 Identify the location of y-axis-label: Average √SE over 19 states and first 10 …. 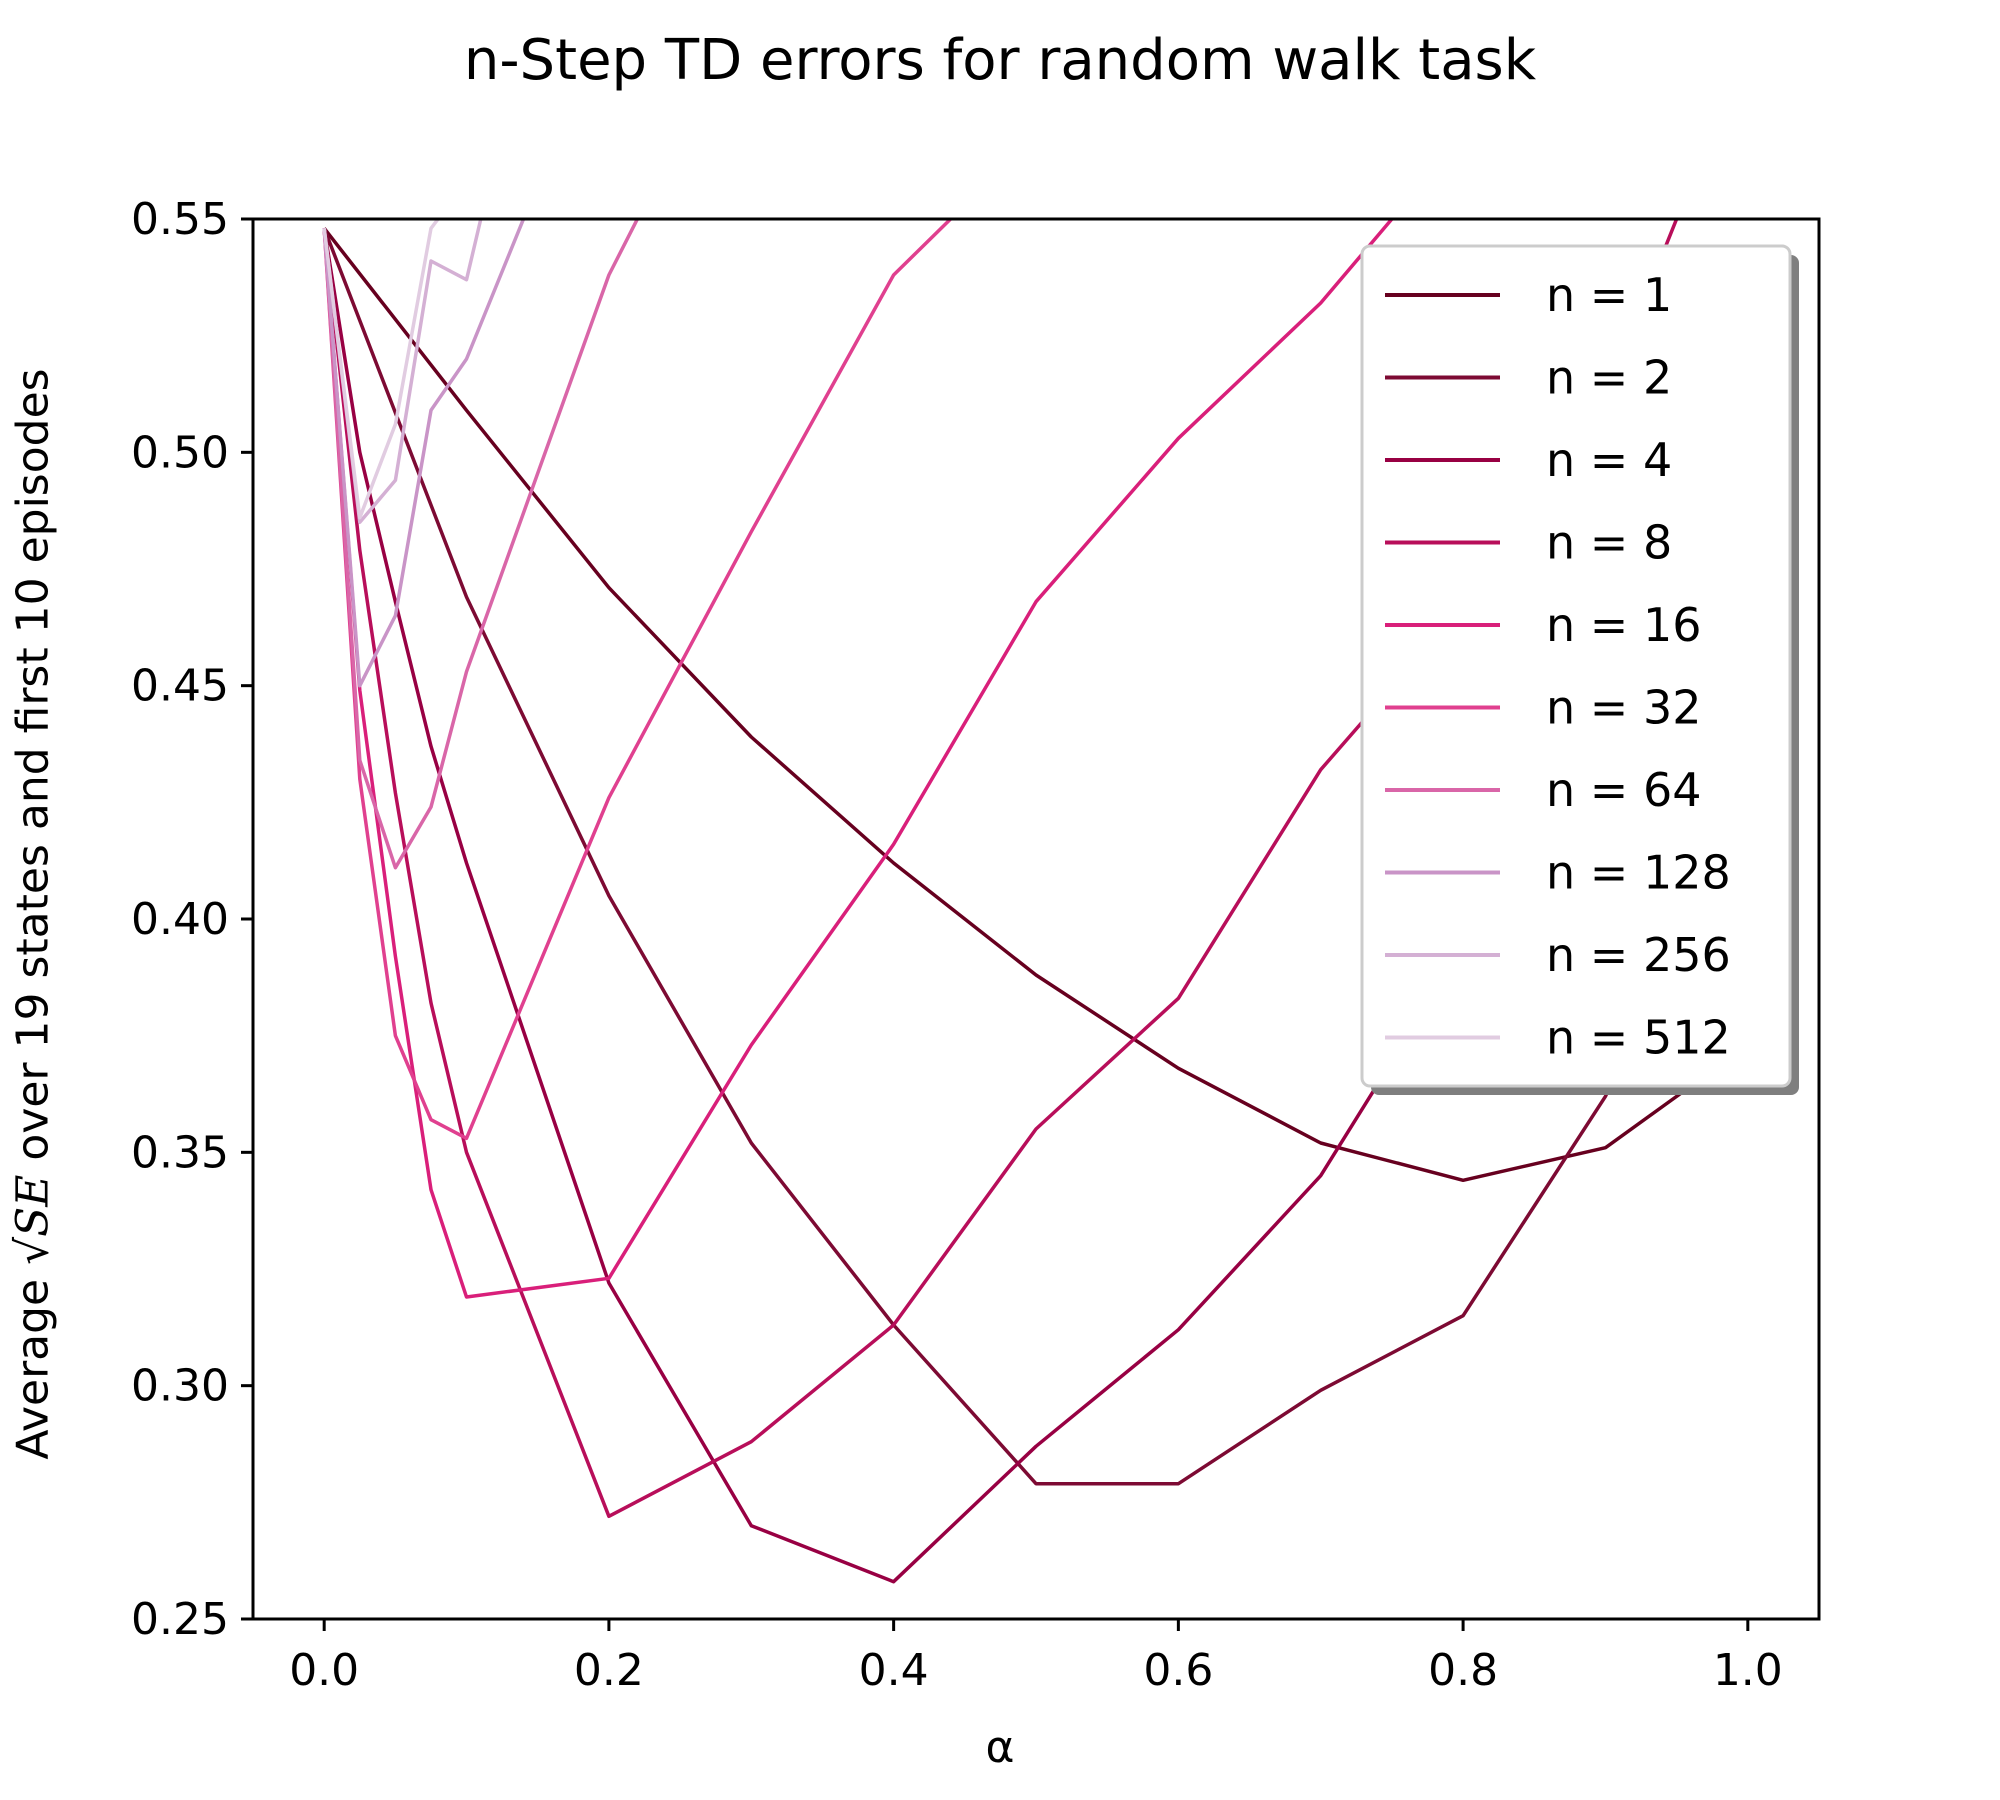
(33, 913).